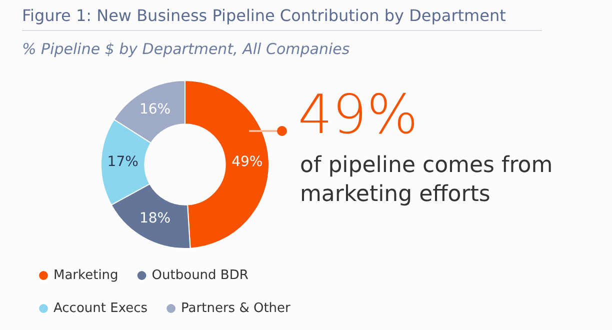  What do you see at coordinates (264, 15) in the screenshot?
I see `chart-title: Figure 1: New Business Pipeline Contribution by Department` at bounding box center [264, 15].